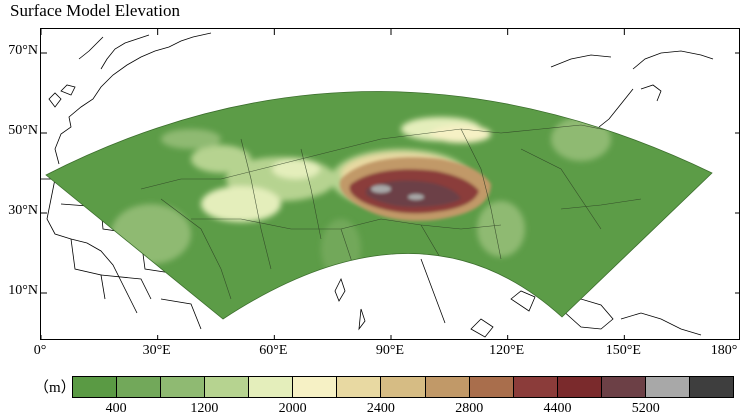 The width and height of the screenshot is (754, 419). What do you see at coordinates (204, 408) in the screenshot?
I see `colorbar-label: 1200` at bounding box center [204, 408].